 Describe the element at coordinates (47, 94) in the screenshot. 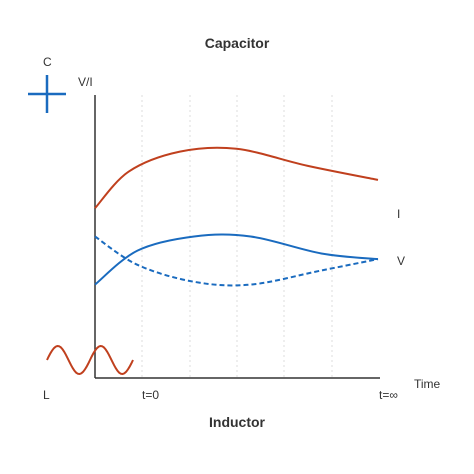

I see `capacitor-icon` at that location.